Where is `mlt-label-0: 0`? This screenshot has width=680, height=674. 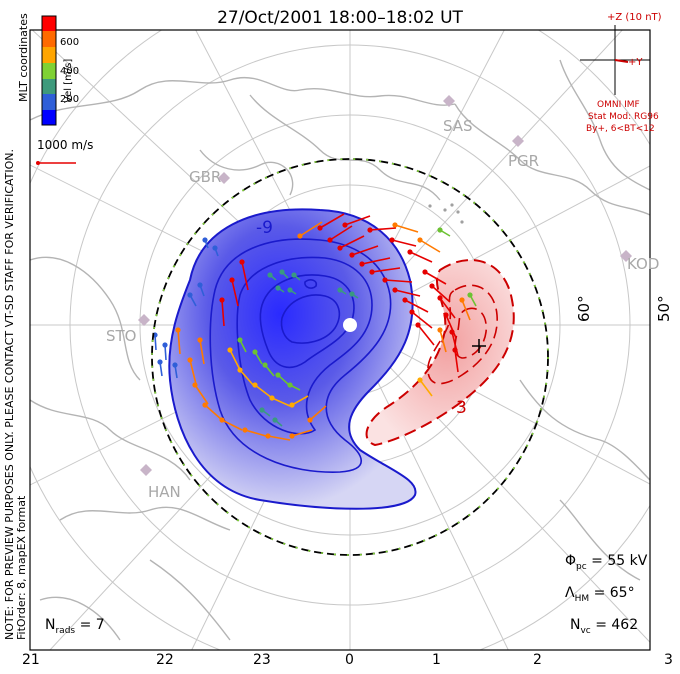 mlt-label-0: 0 is located at coordinates (349, 660).